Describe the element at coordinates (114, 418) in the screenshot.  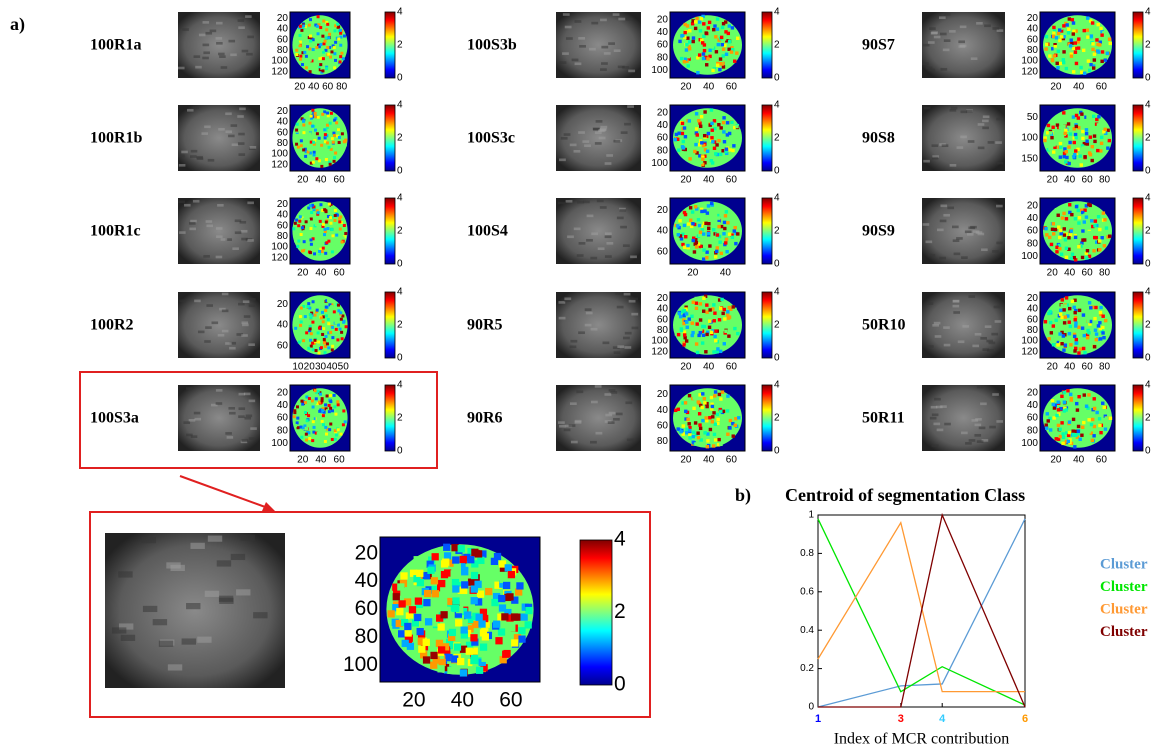
I see `sample-label: 100S3a` at that location.